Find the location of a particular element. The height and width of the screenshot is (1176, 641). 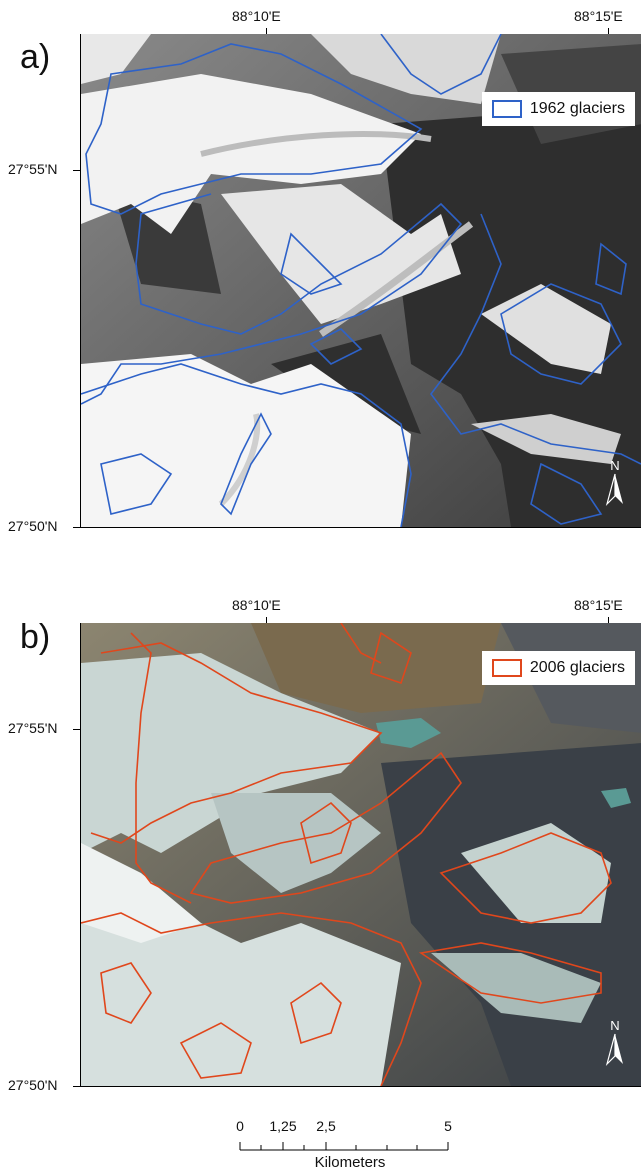

panel-a-legend: 1962 glaciers is located at coordinates (558, 109).